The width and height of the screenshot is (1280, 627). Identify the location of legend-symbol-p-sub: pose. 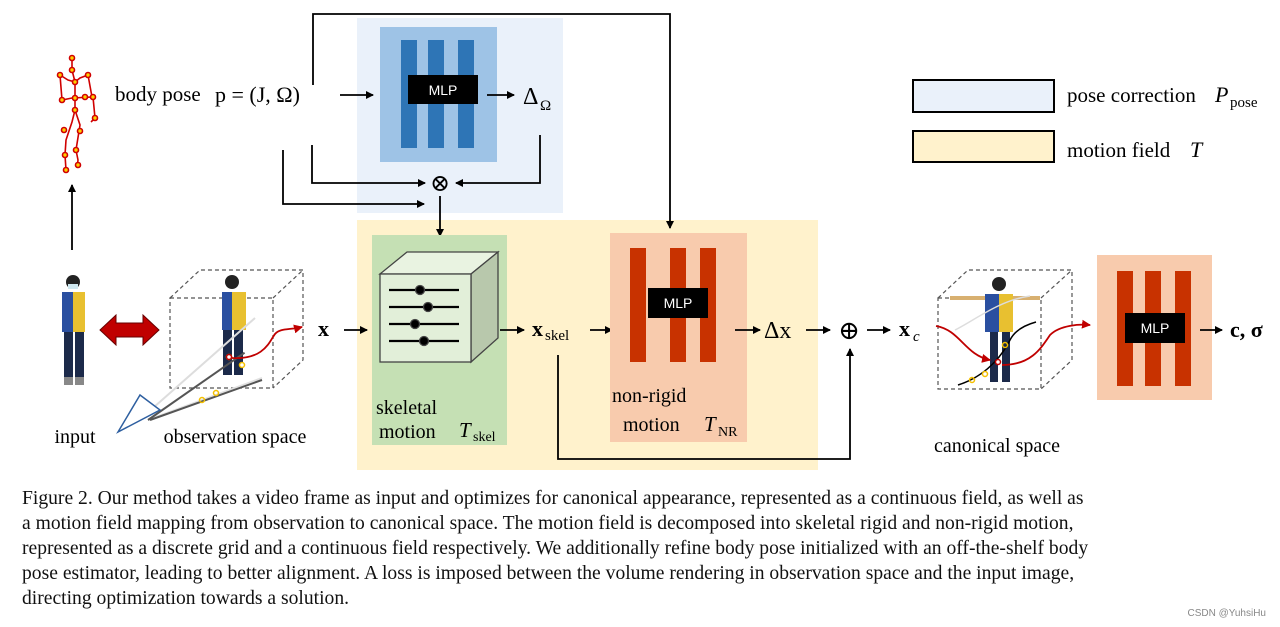
(1244, 103).